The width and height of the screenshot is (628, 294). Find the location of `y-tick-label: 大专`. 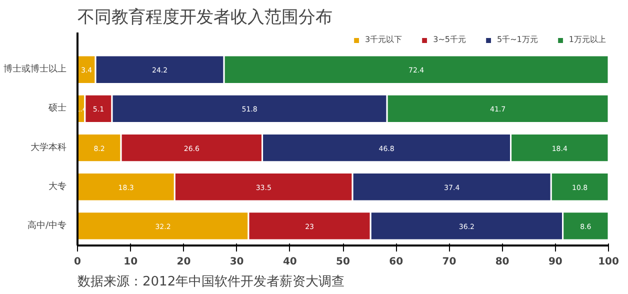

y-tick-label: 大专 is located at coordinates (57, 186).